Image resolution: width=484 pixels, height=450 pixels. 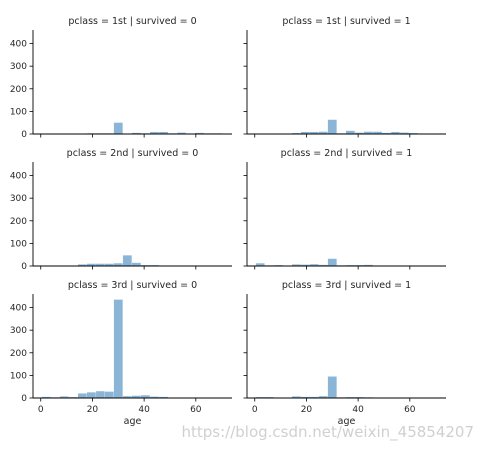 I want to click on watermark-text: https://blog.csdn.net/weixin_45854207, so click(x=327, y=432).